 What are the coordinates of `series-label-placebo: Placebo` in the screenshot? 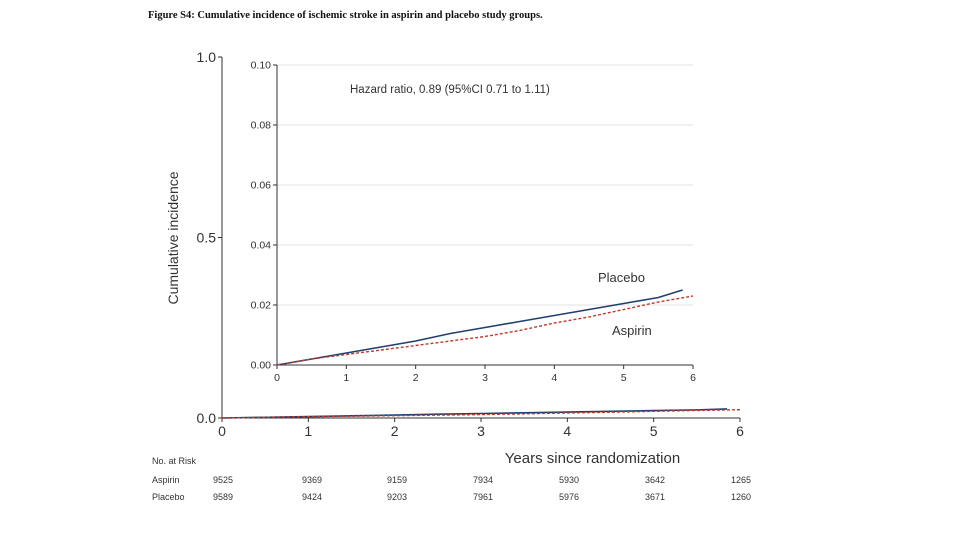 It's located at (621, 277).